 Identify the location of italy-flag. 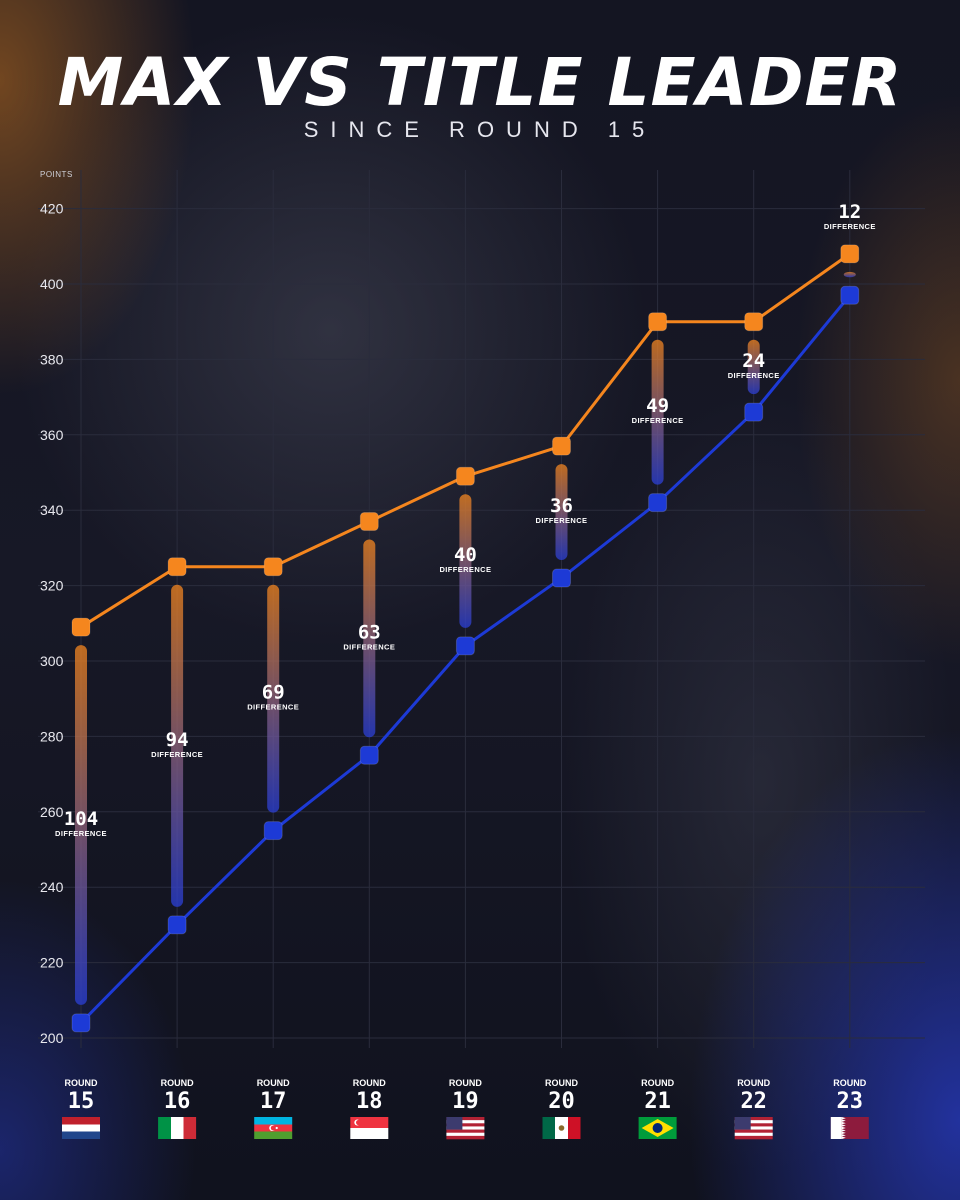
(177, 1128).